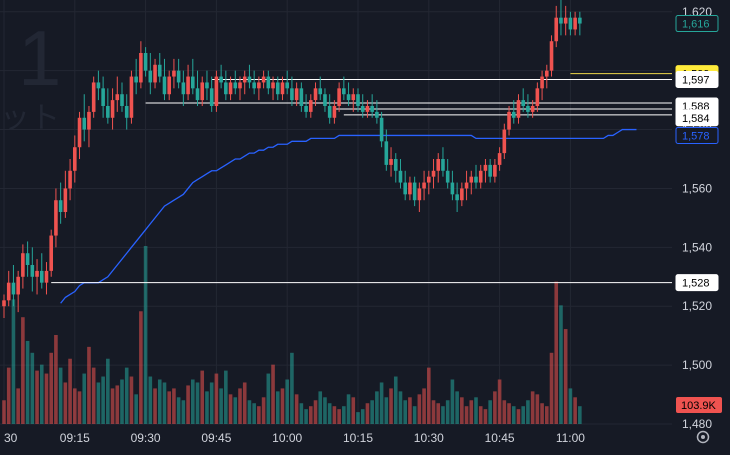  Describe the element at coordinates (699, 406) in the screenshot. I see `volume-label-text: 103.9K` at that location.